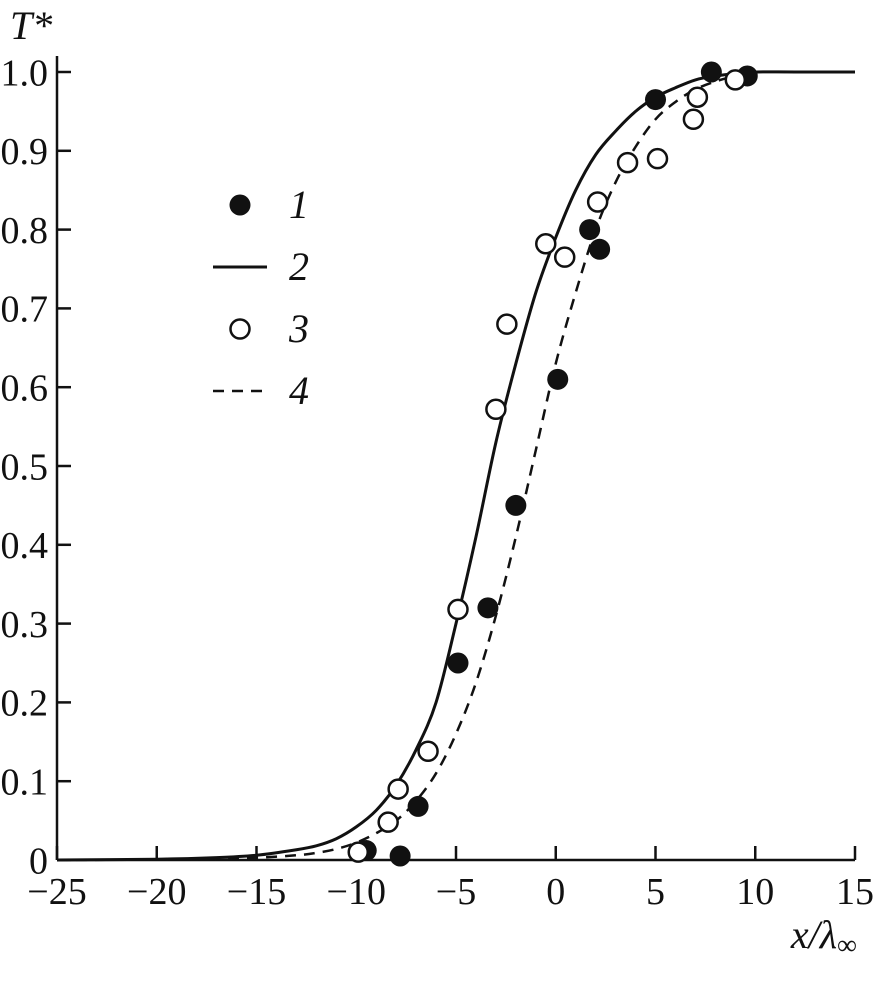 The width and height of the screenshot is (873, 988). What do you see at coordinates (156, 892) in the screenshot?
I see `x-tick-label: −20` at bounding box center [156, 892].